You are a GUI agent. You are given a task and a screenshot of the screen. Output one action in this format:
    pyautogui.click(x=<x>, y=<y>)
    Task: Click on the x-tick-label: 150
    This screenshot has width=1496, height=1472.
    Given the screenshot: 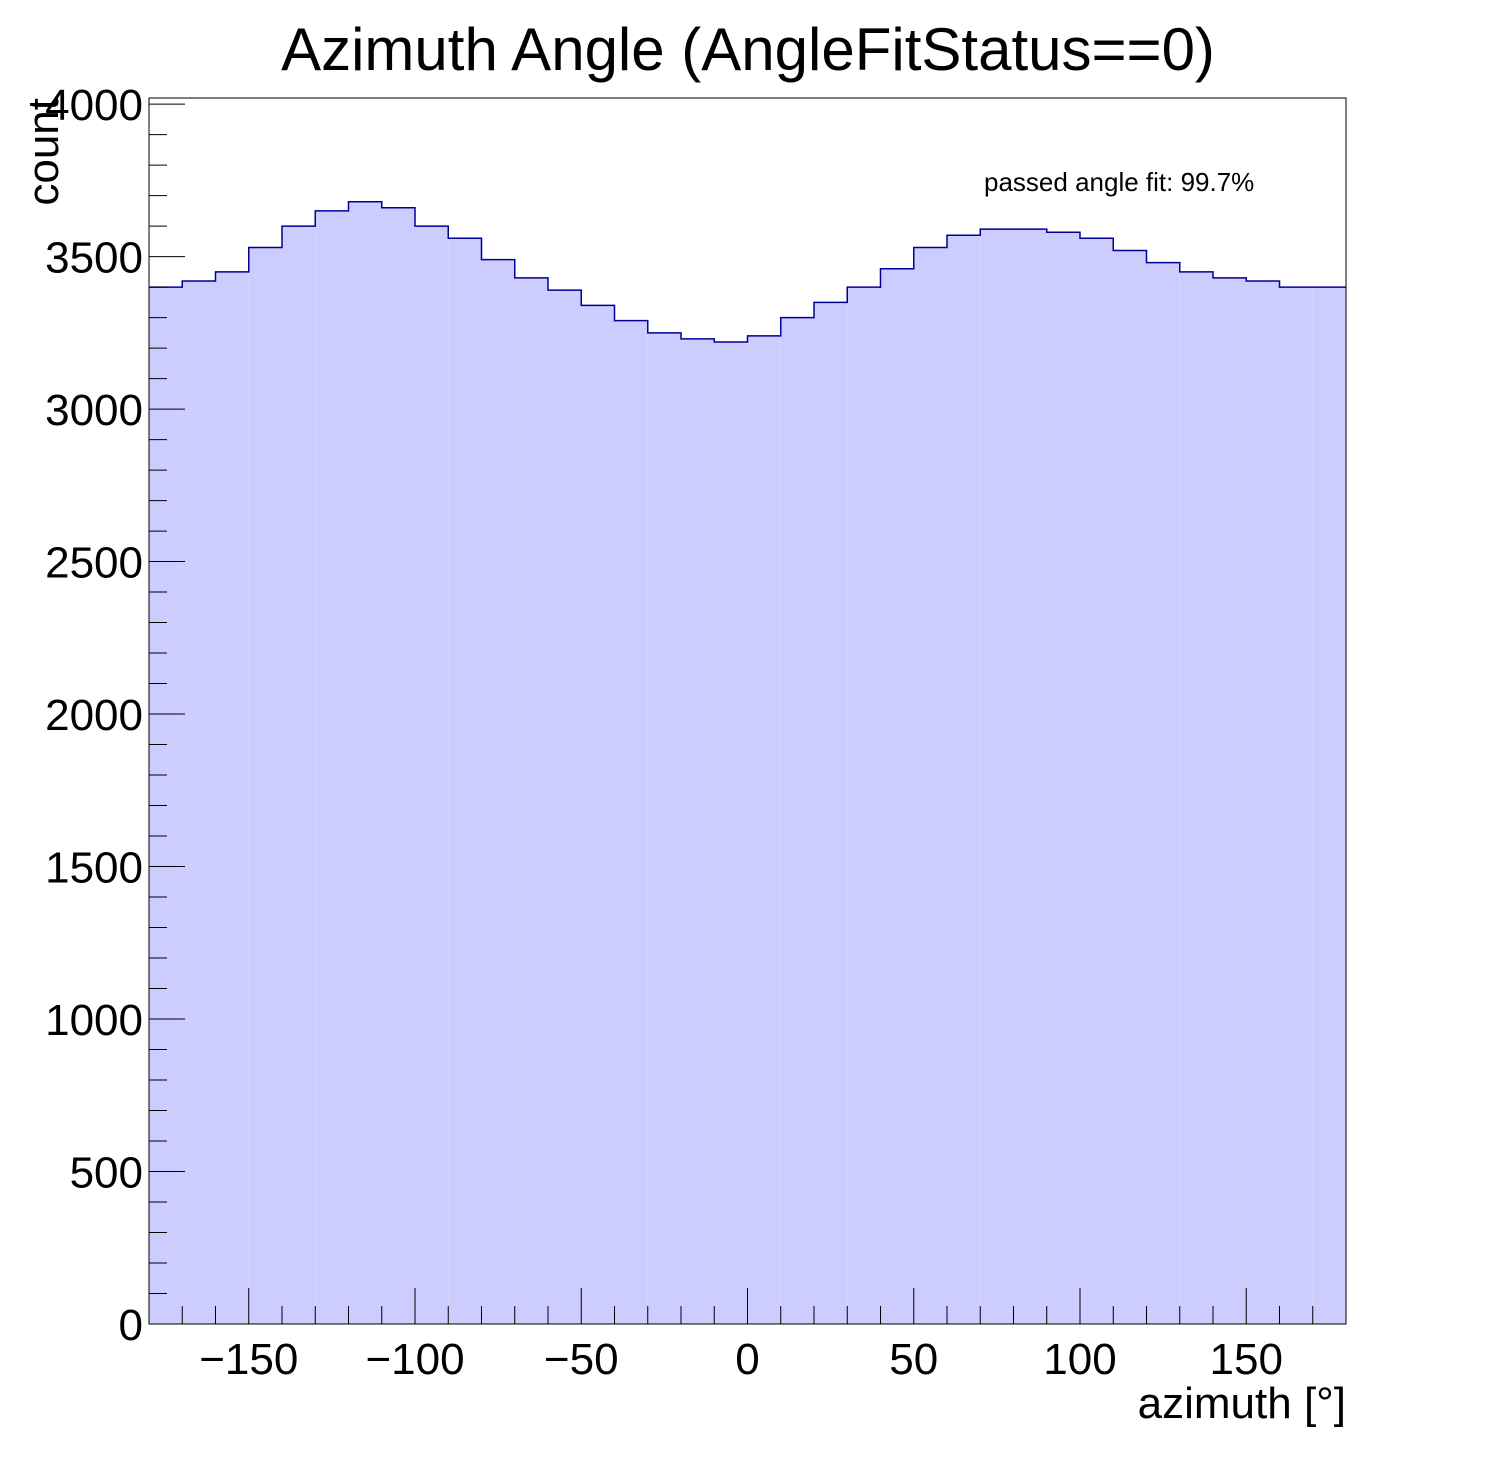 What is the action you would take?
    pyautogui.click(x=1246, y=1359)
    